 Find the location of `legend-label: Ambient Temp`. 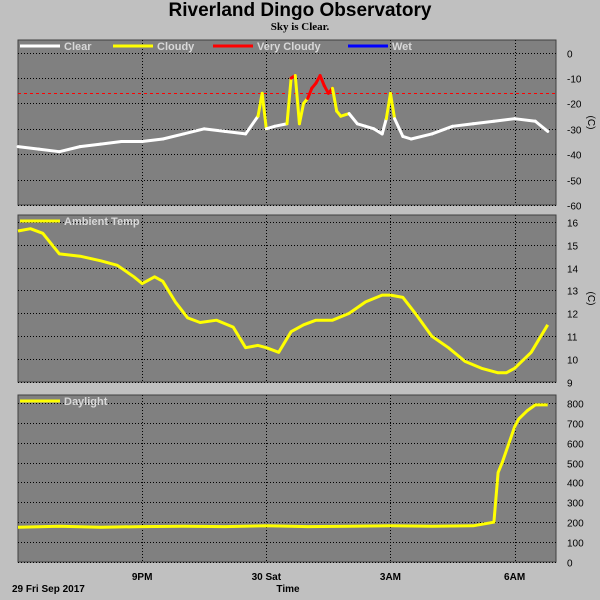

legend-label: Ambient Temp is located at coordinates (102, 222).